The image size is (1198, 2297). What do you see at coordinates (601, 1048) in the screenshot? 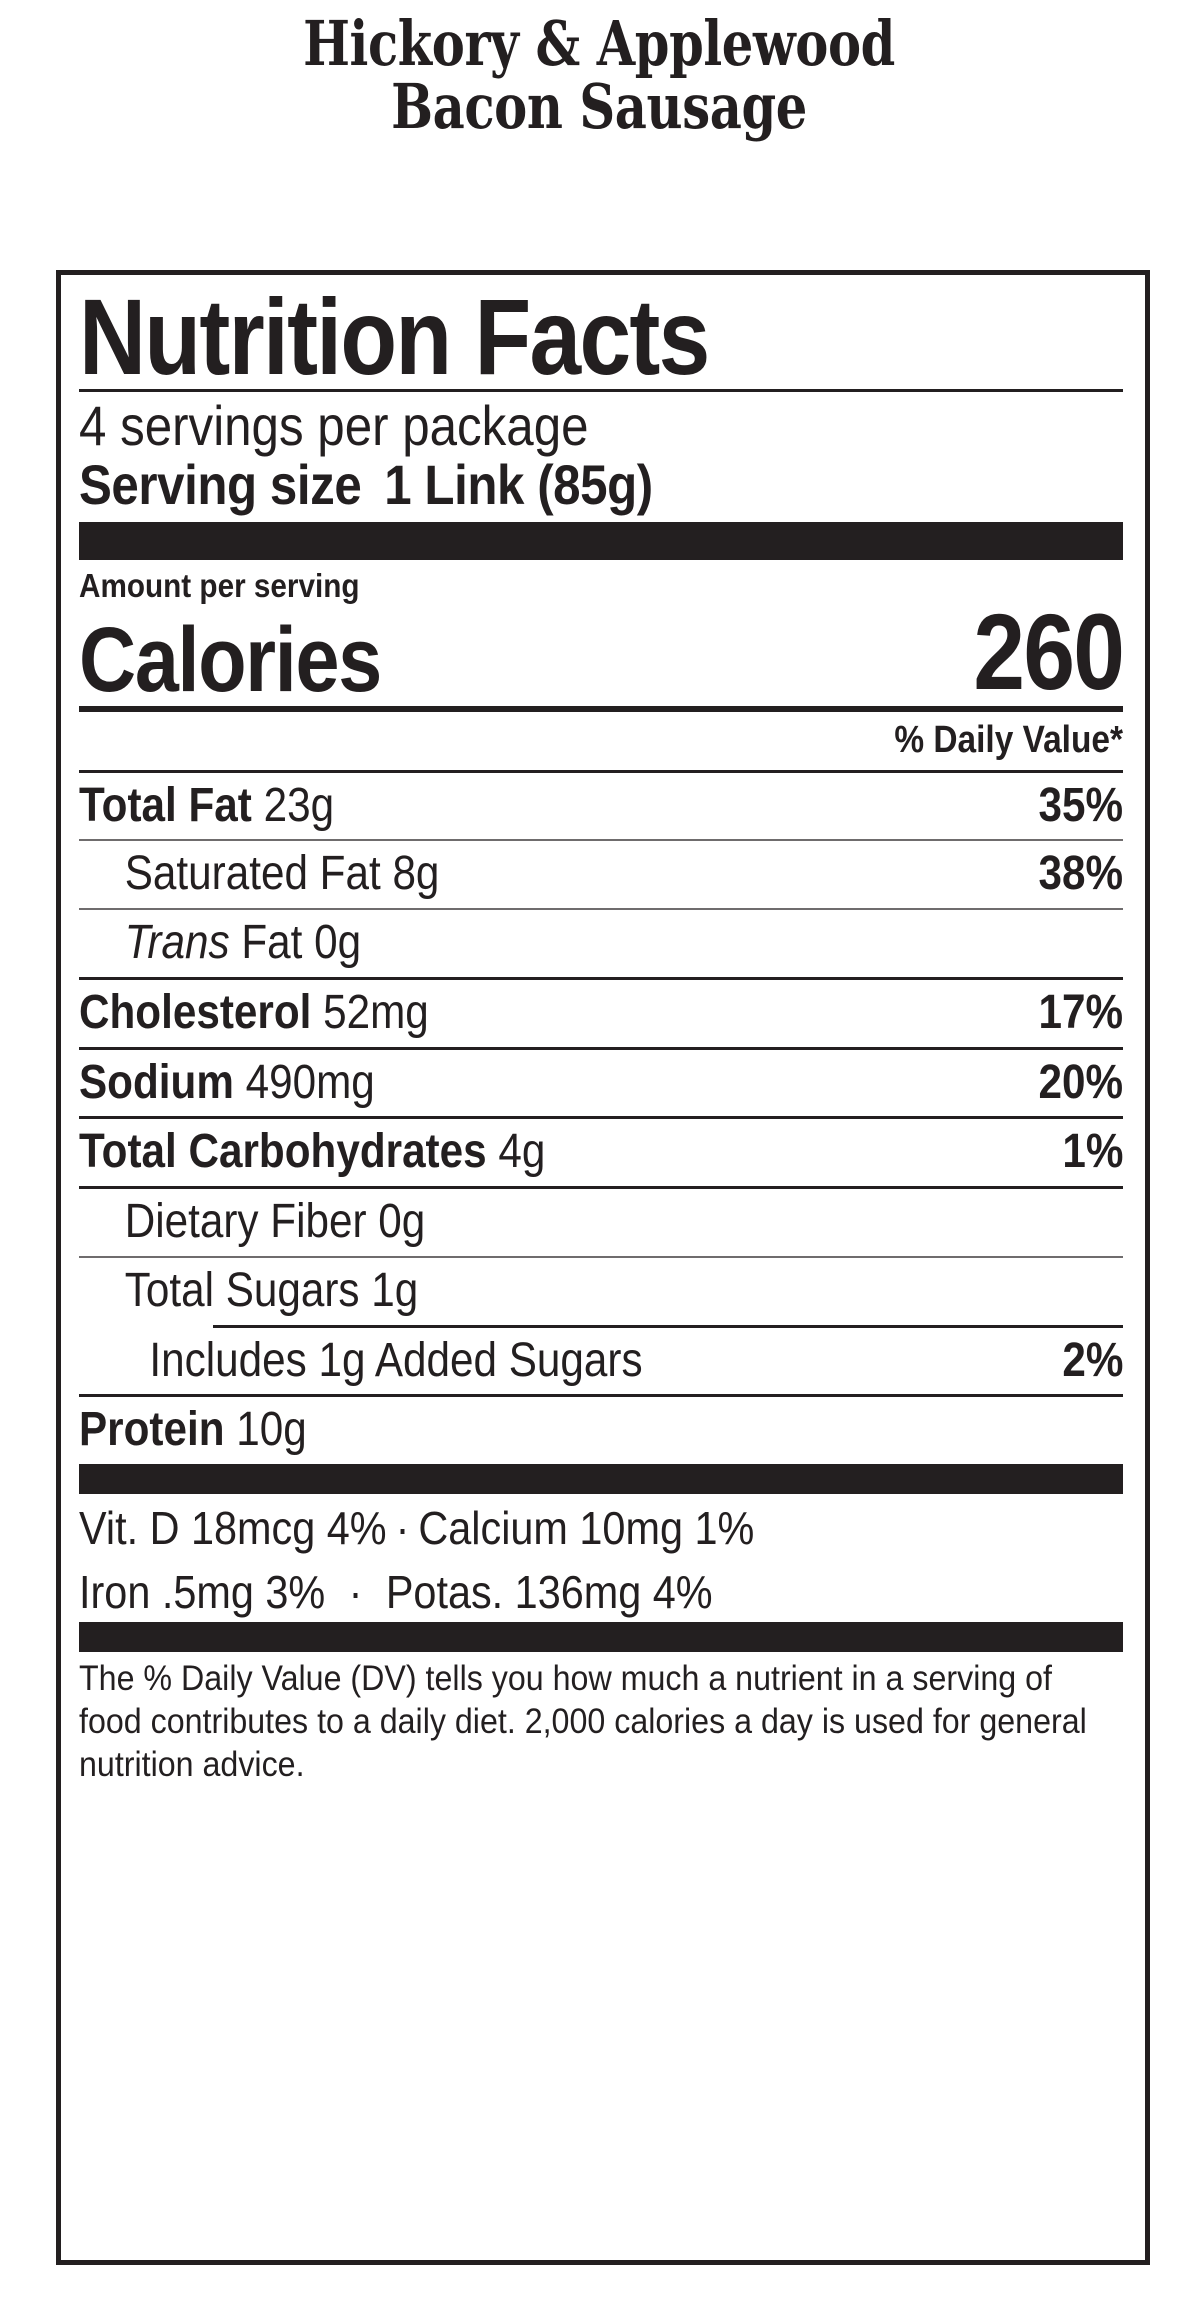
I see `divider-above-sodium` at bounding box center [601, 1048].